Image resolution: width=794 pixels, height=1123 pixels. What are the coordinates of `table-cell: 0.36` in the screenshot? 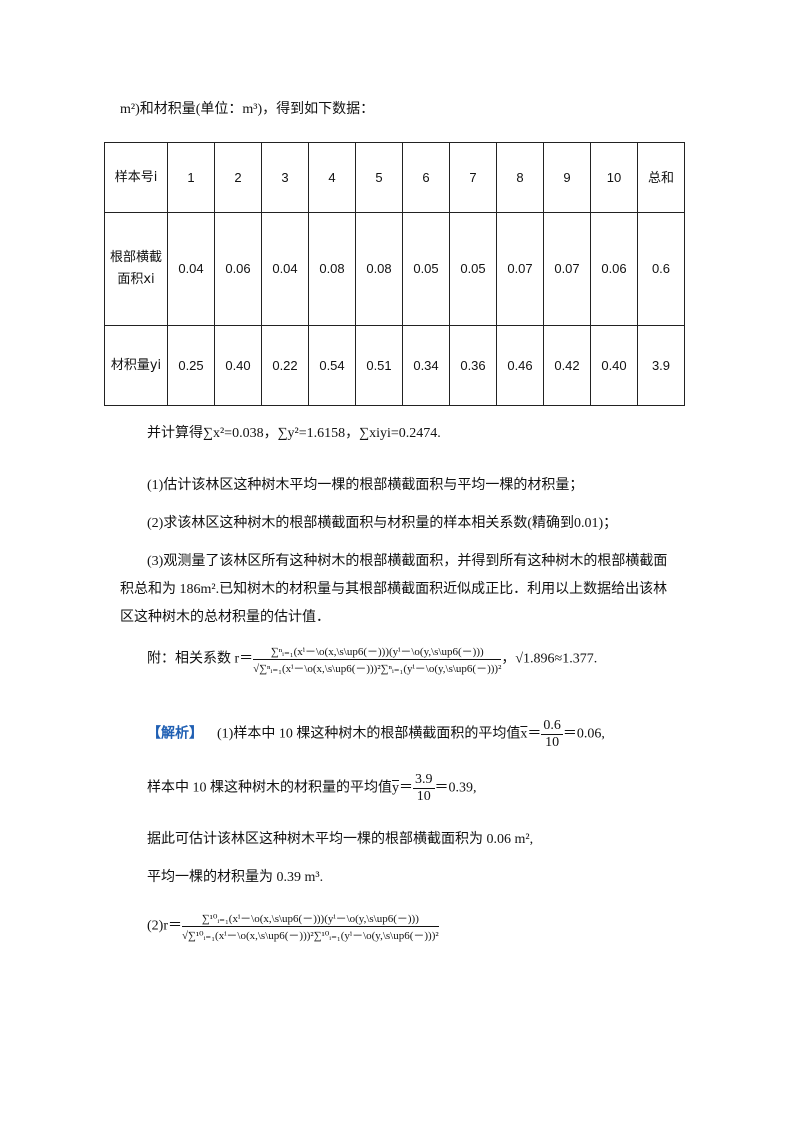 It's located at (473, 365).